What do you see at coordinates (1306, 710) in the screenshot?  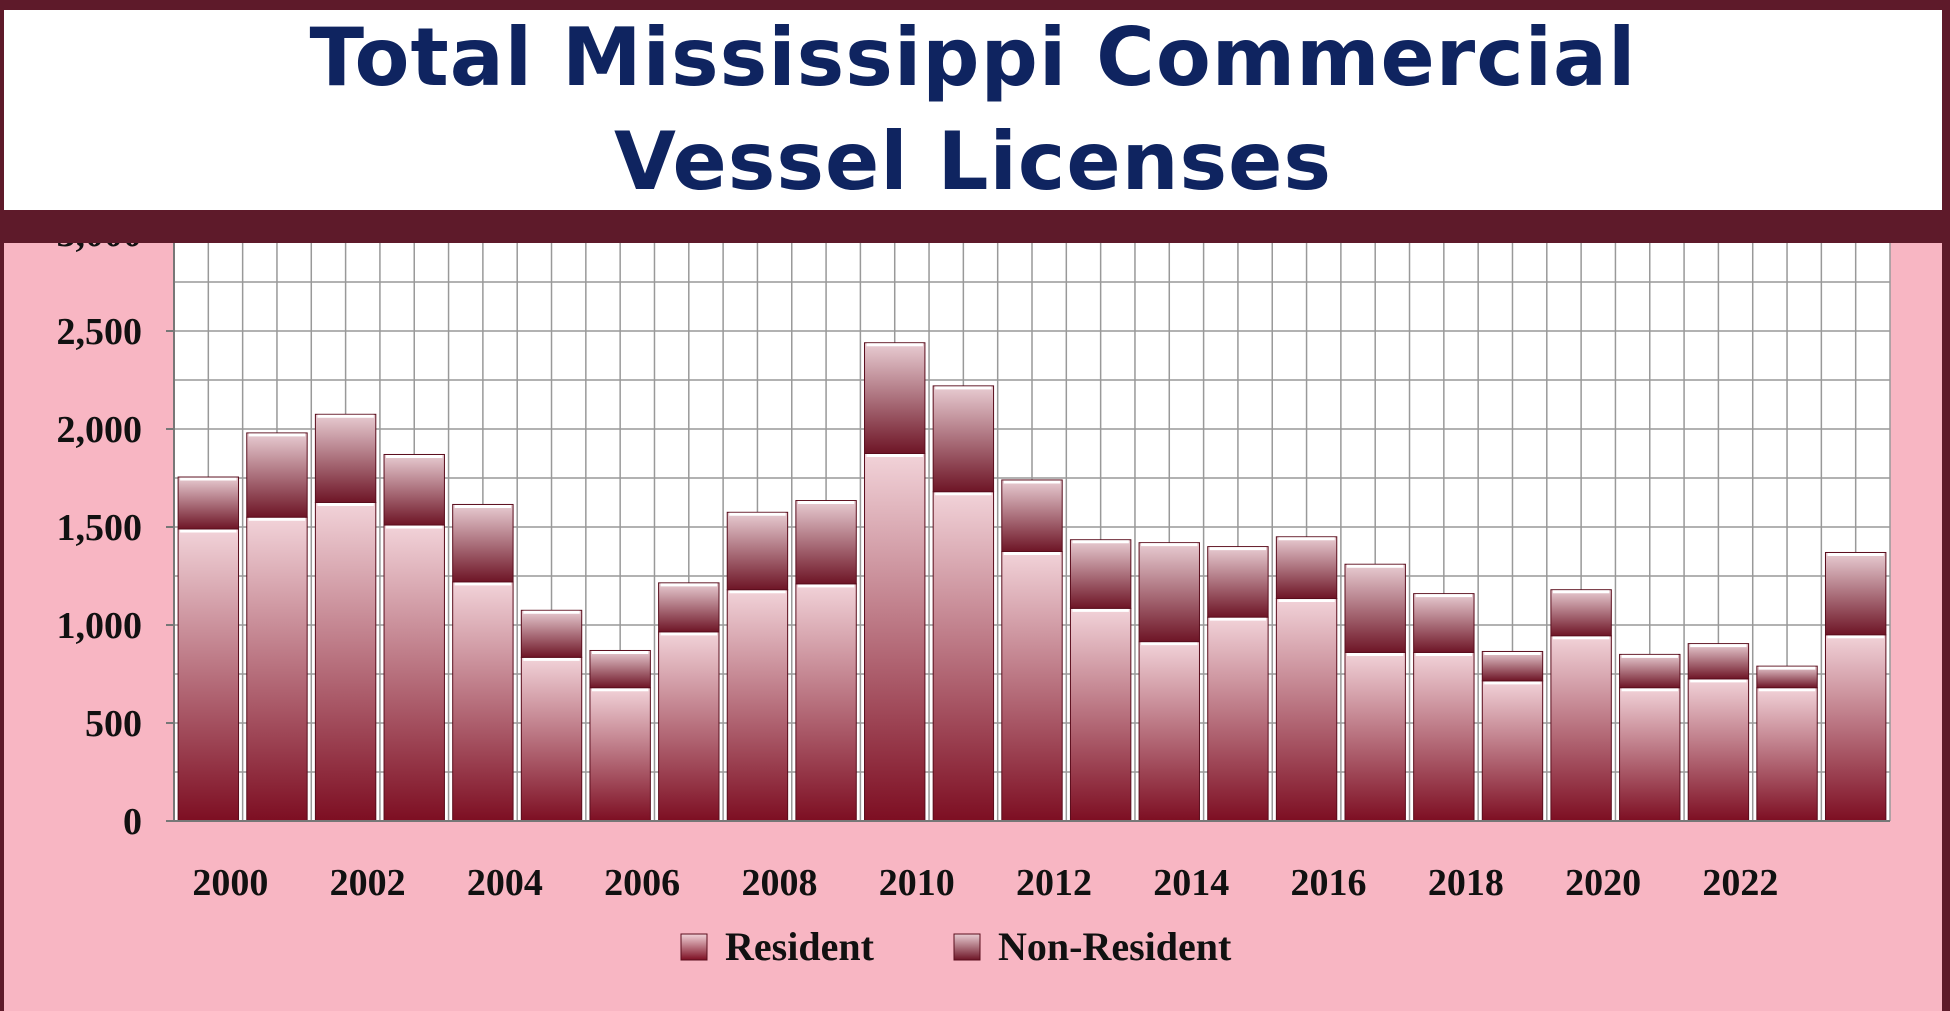 I see `bar-resident-2016` at bounding box center [1306, 710].